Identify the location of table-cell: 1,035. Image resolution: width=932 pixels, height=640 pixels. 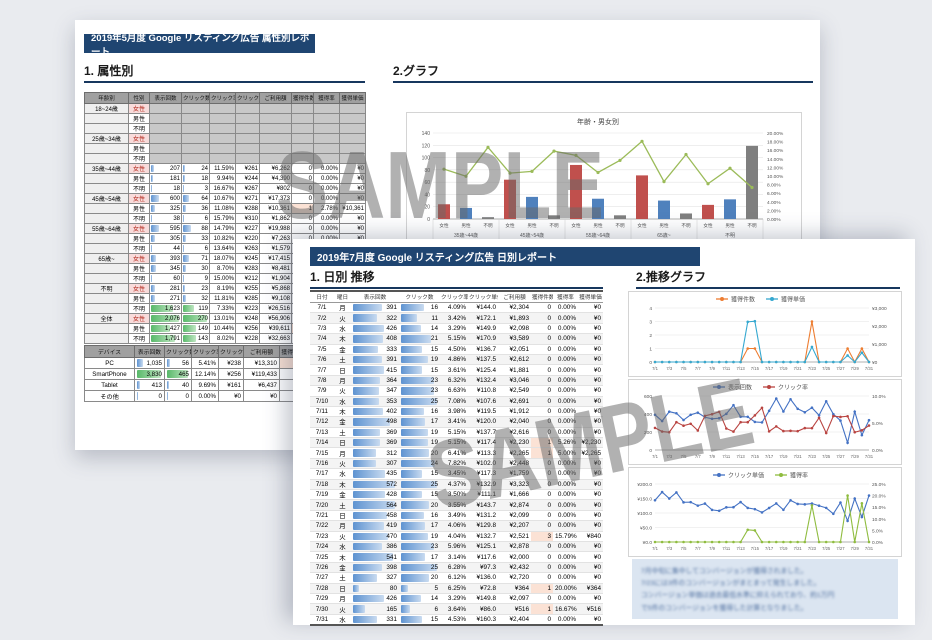
(149, 363).